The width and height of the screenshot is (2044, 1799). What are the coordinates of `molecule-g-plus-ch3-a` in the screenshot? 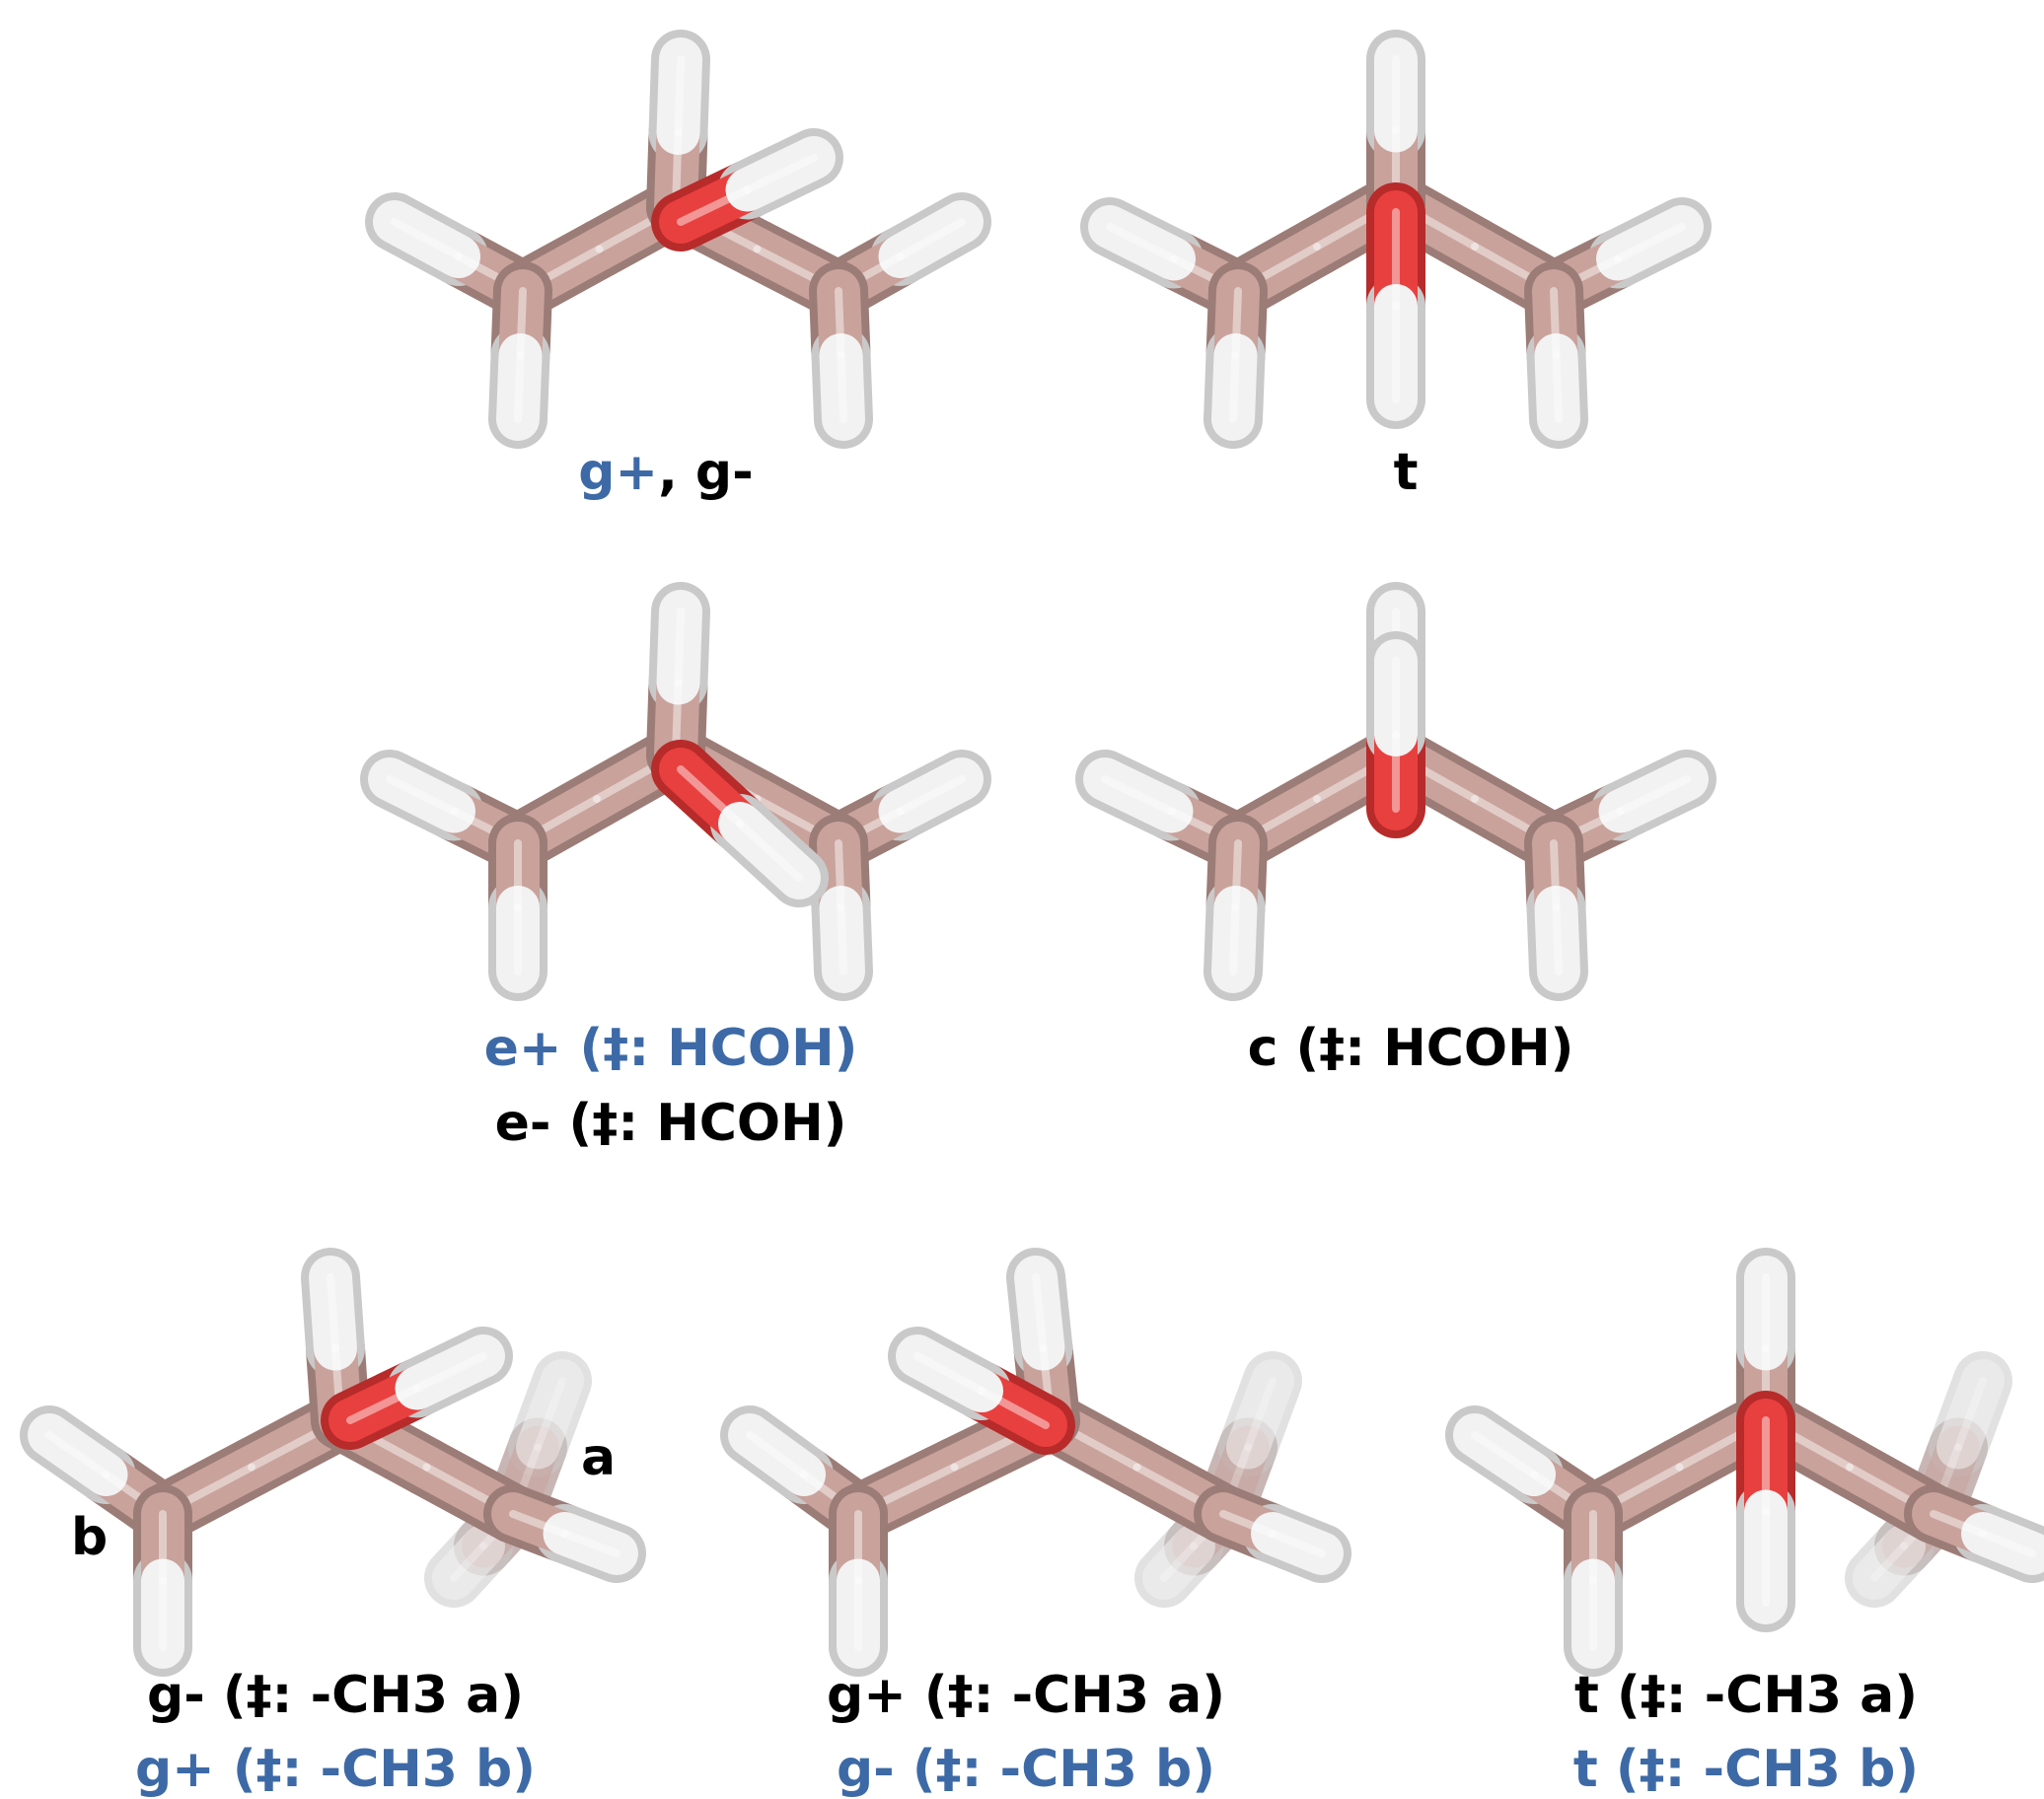 It's located at (1035, 1462).